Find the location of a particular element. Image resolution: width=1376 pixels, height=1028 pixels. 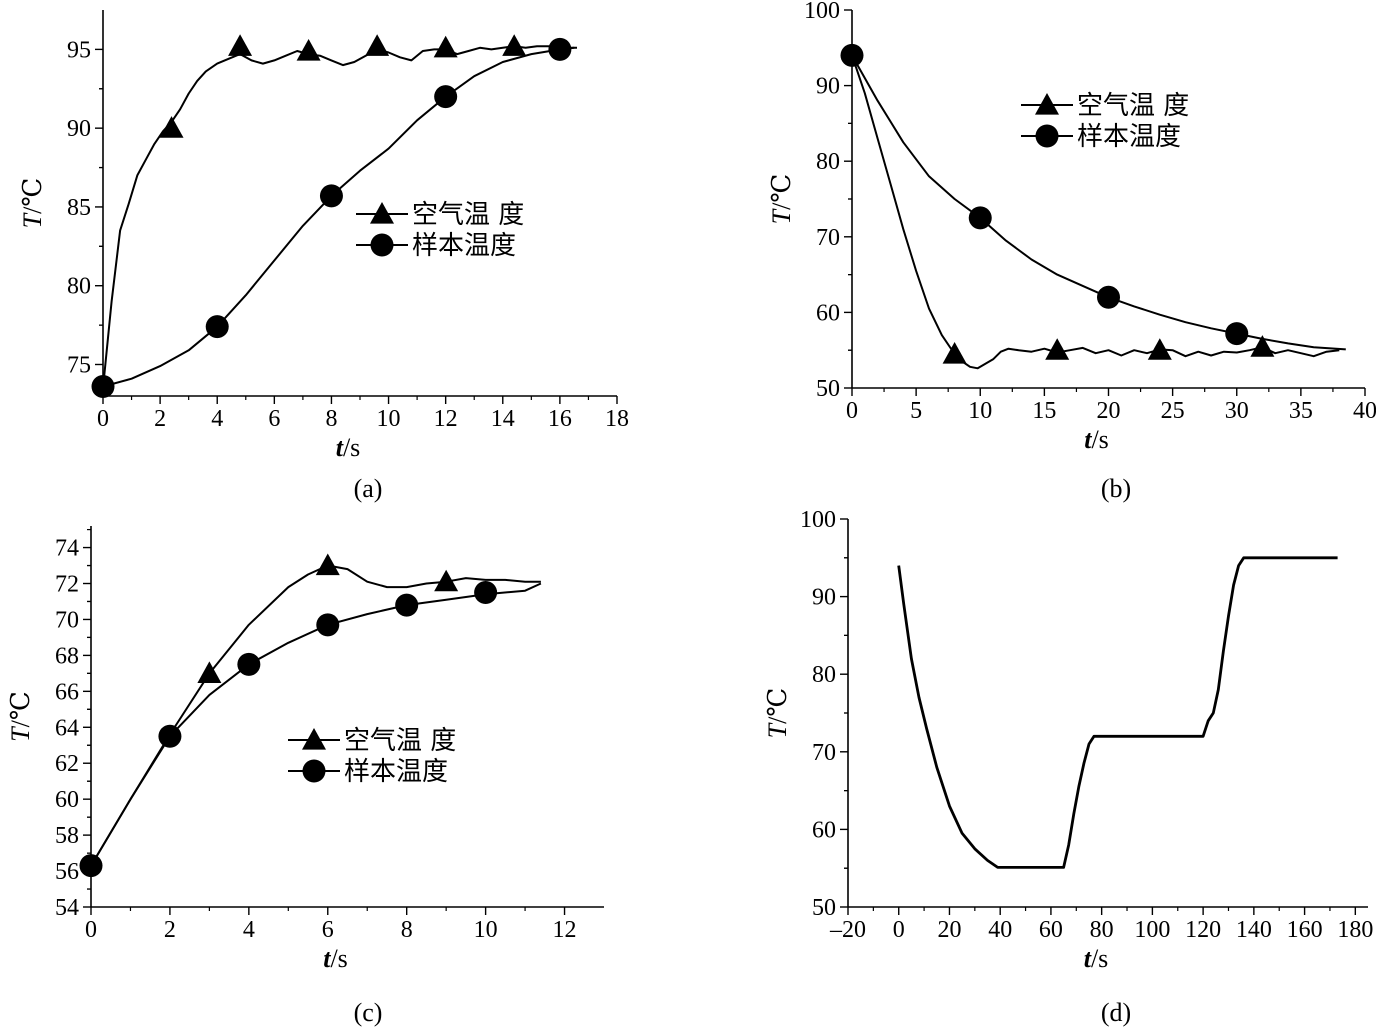

panel-a-x-tick-label: 2 is located at coordinates (160, 419).